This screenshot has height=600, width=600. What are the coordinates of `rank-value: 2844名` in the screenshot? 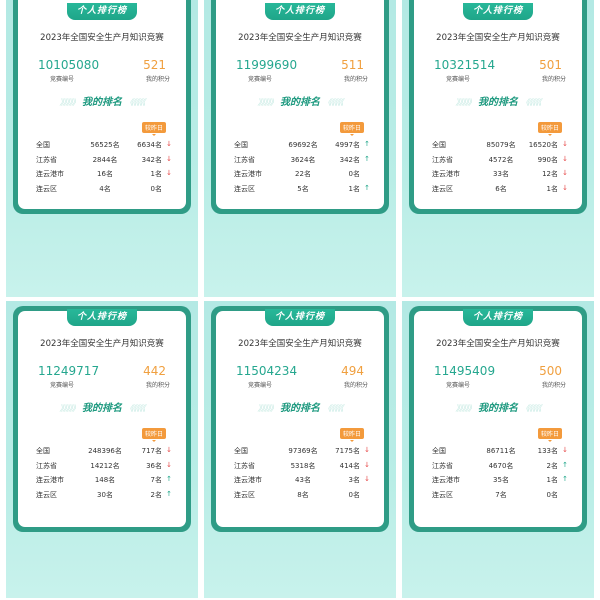 It's located at (105, 159).